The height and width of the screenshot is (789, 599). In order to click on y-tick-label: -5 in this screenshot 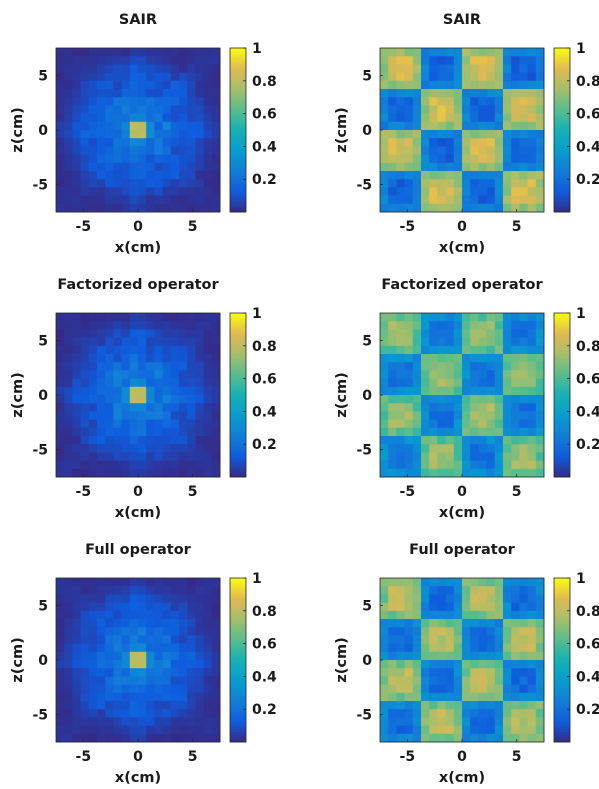, I will do `click(40, 716)`.